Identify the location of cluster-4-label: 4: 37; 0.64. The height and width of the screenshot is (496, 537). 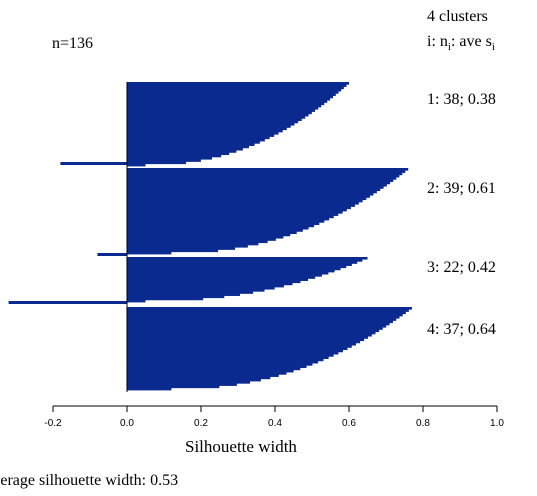
(461, 329).